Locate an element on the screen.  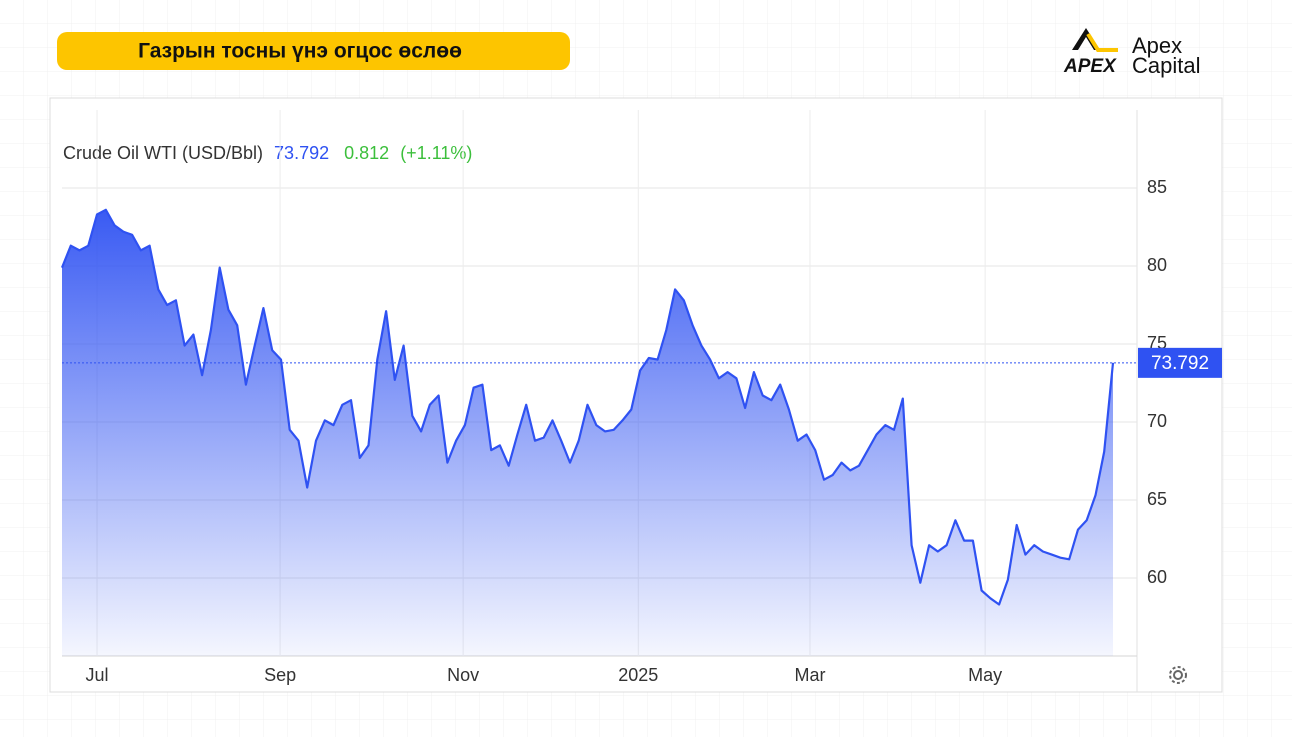
y-tick-label: 60 is located at coordinates (1157, 577).